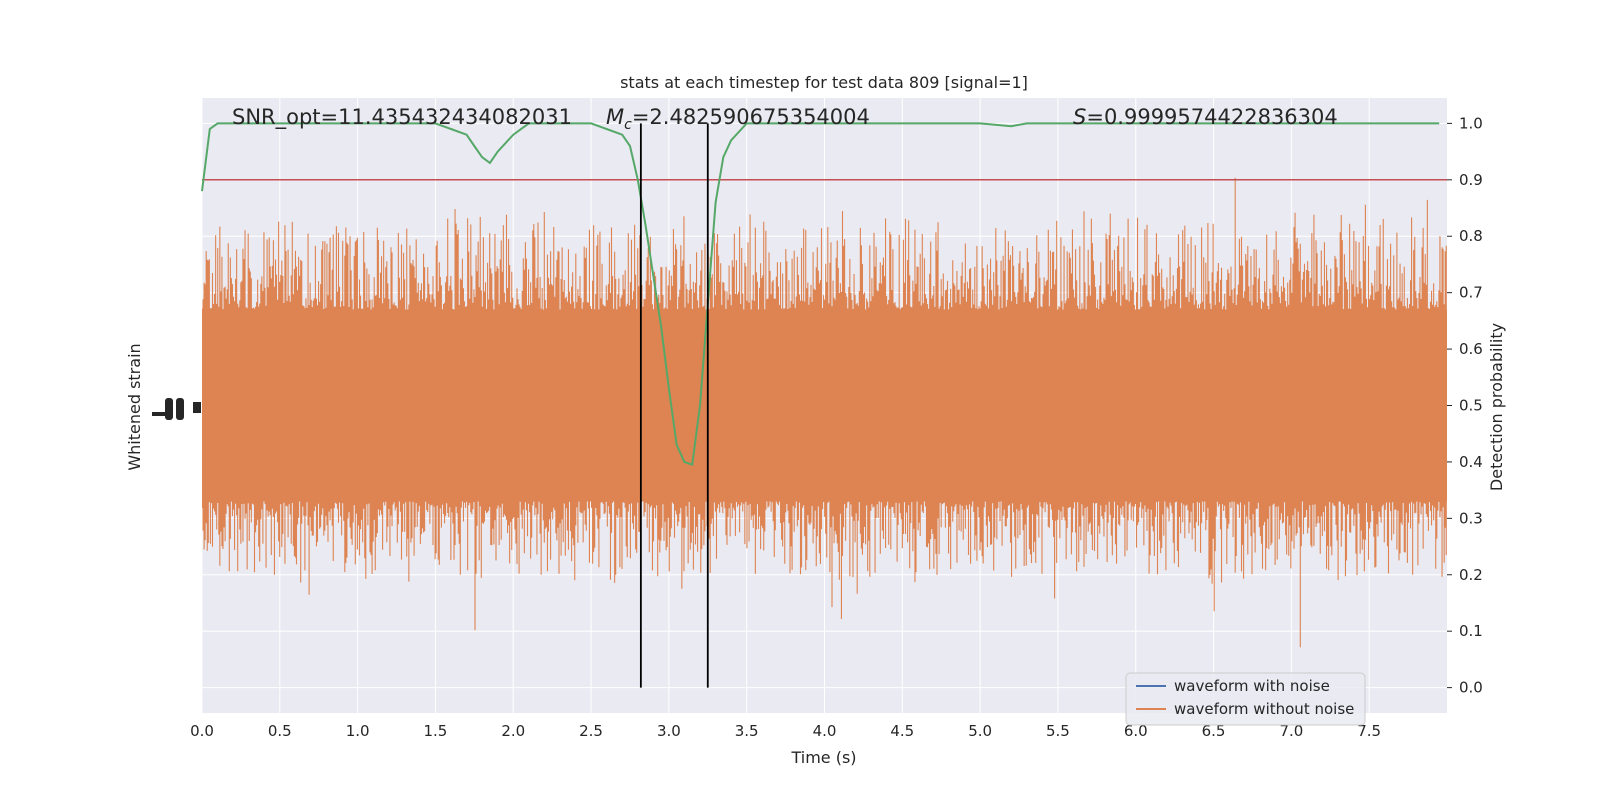 The height and width of the screenshot is (804, 1600). I want to click on y-right-tick-label: 0.0, so click(1471, 688).